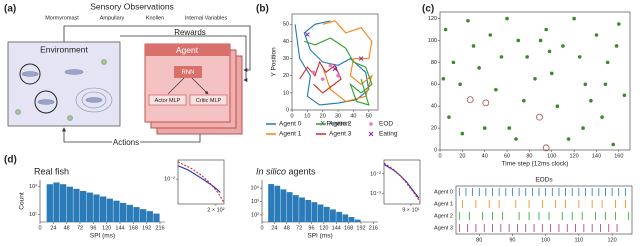 The width and height of the screenshot is (640, 246). I want to click on y-tick-label: 10⁻³, so click(375, 194).